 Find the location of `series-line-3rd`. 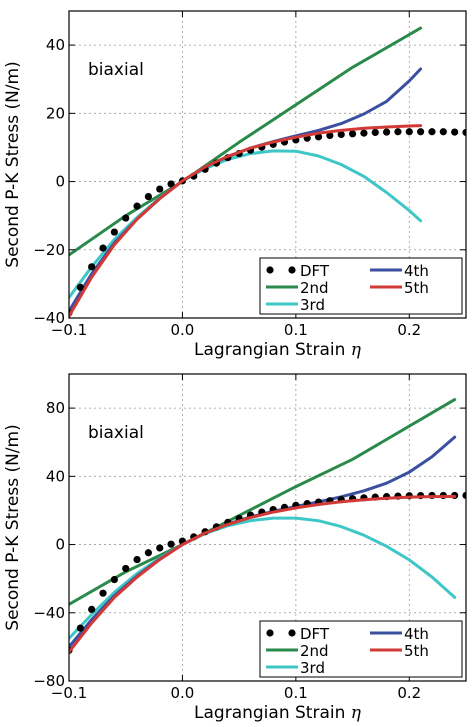

series-line-3rd is located at coordinates (263, 578).